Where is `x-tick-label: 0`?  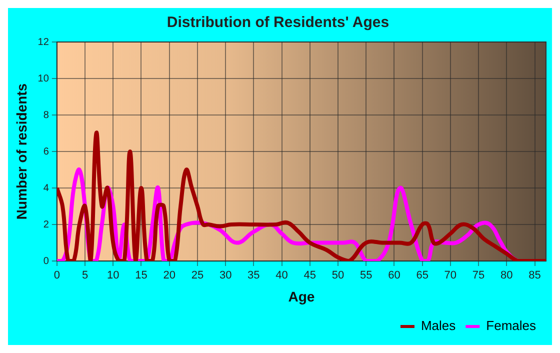
x-tick-label: 0 is located at coordinates (57, 276).